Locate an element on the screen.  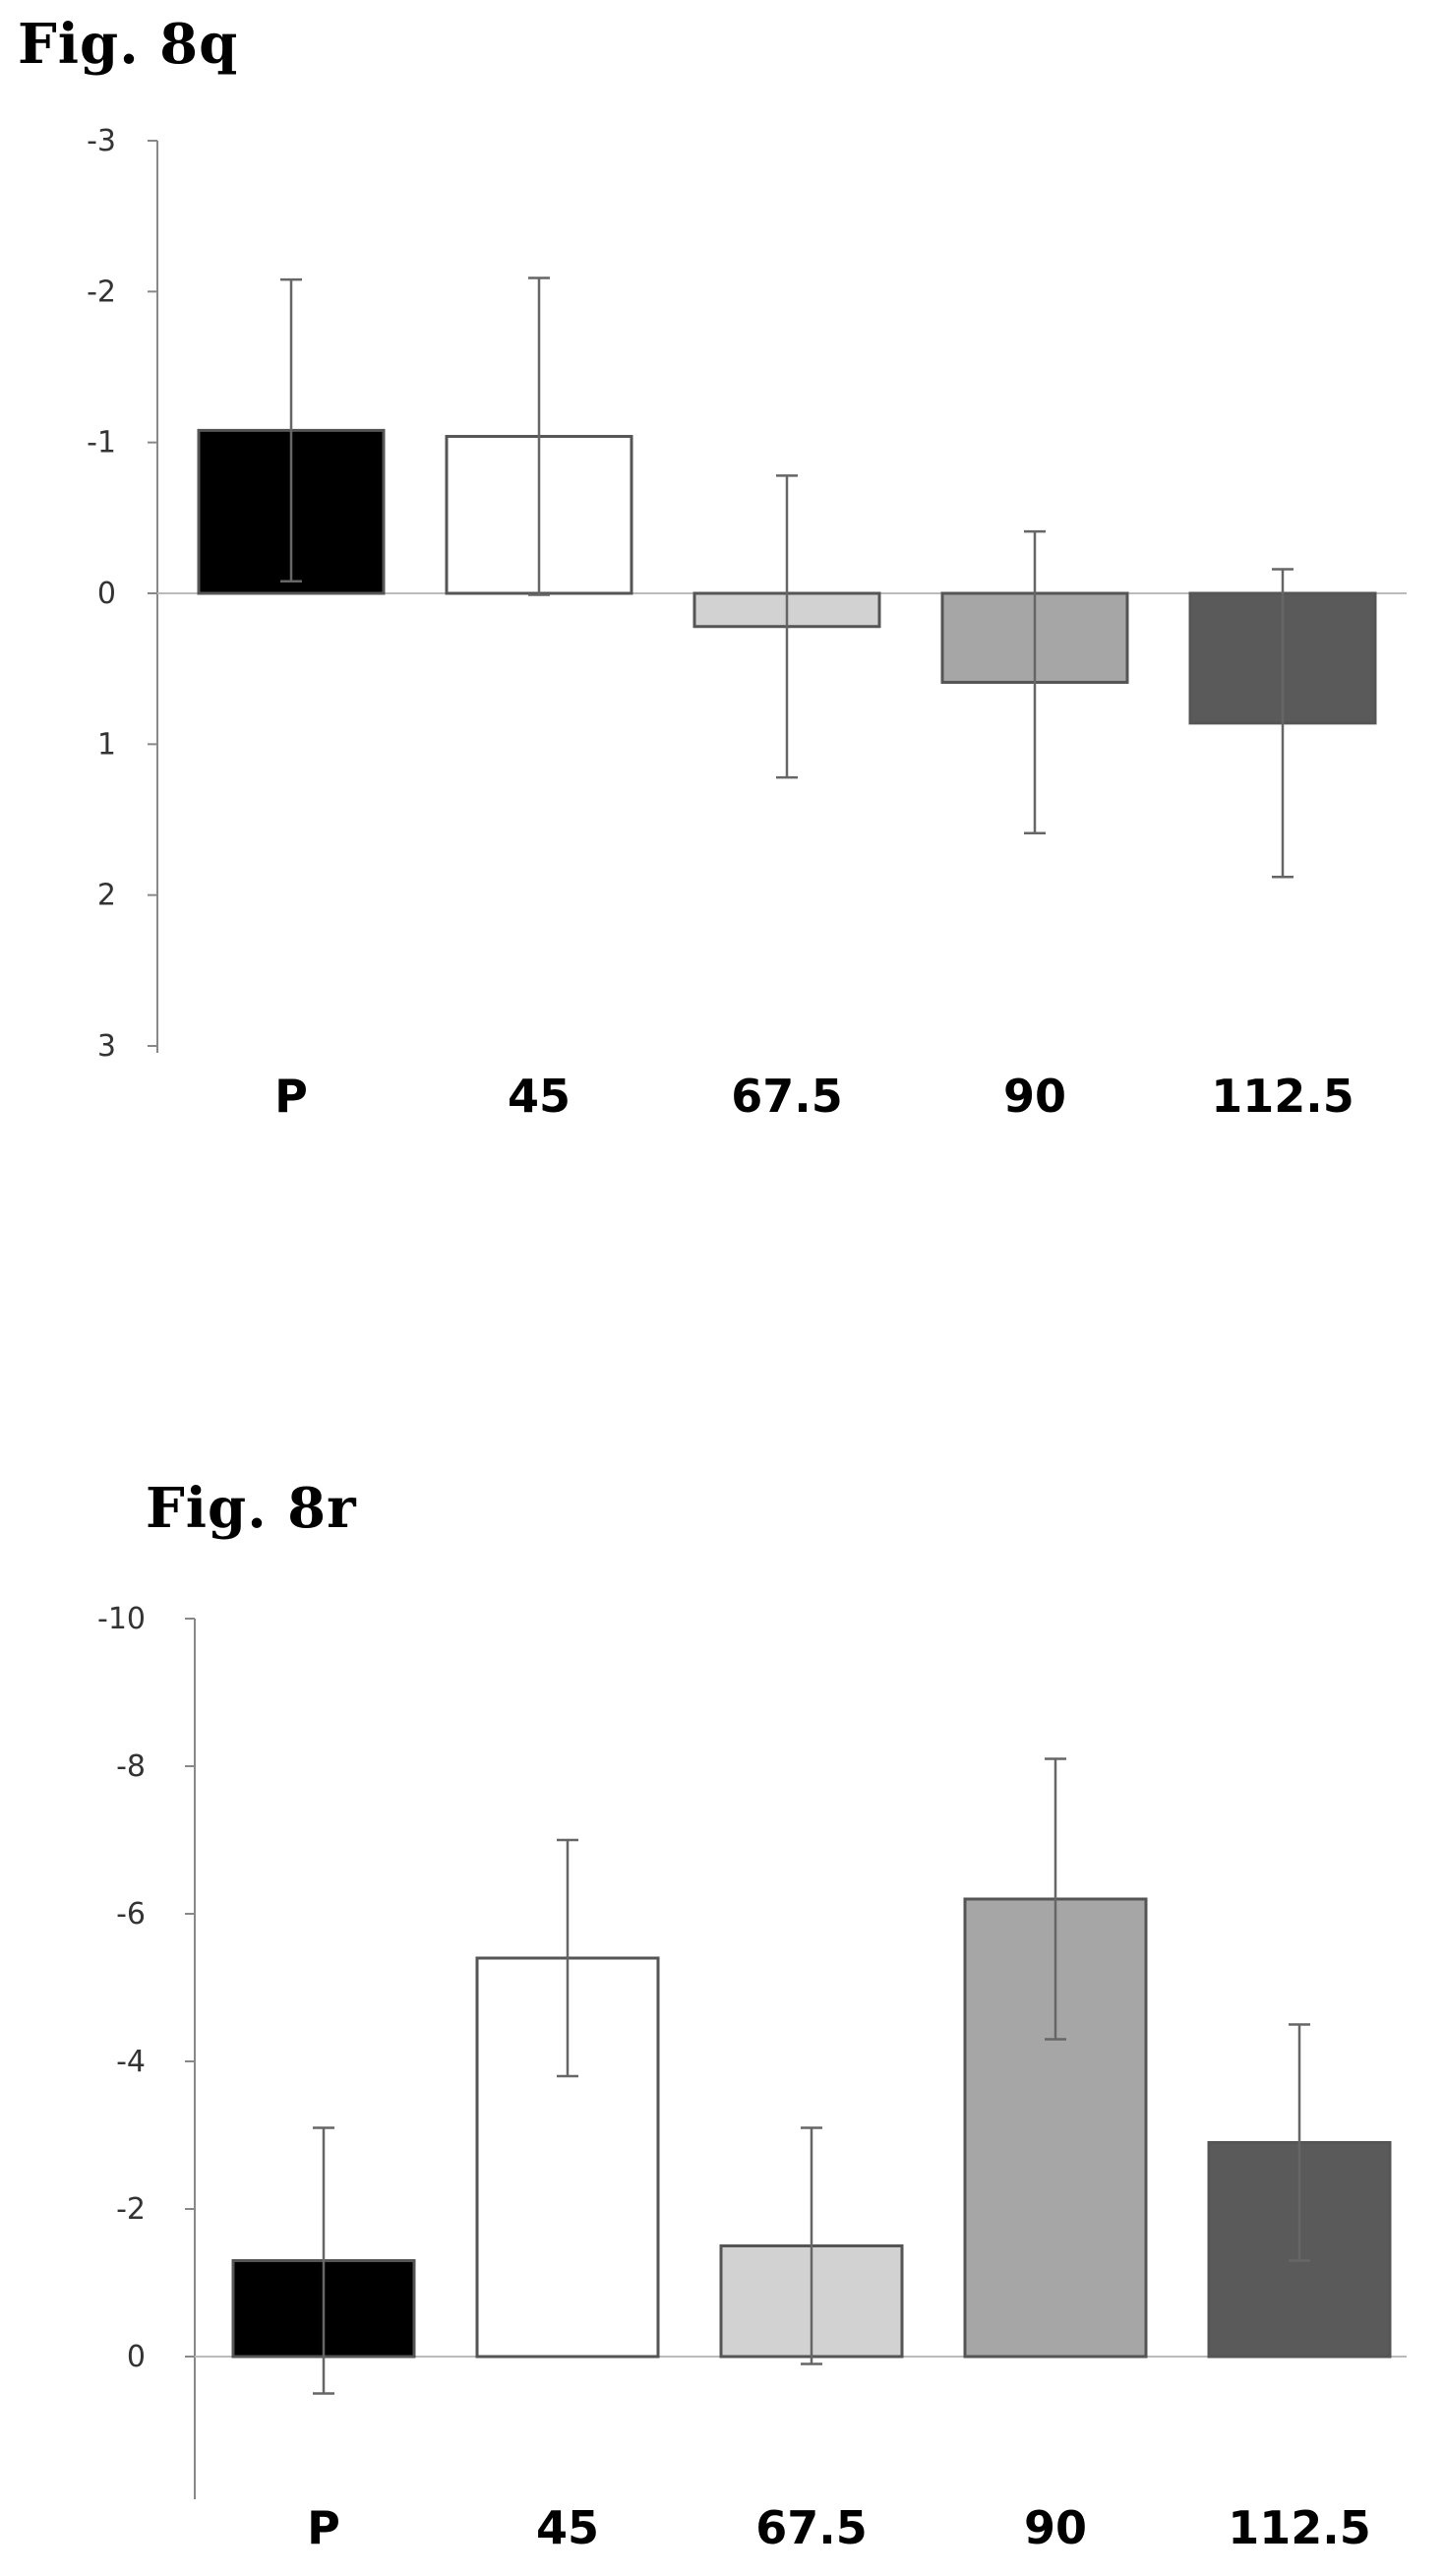
figure-title-8r: Fig. 8r is located at coordinates (251, 1508).